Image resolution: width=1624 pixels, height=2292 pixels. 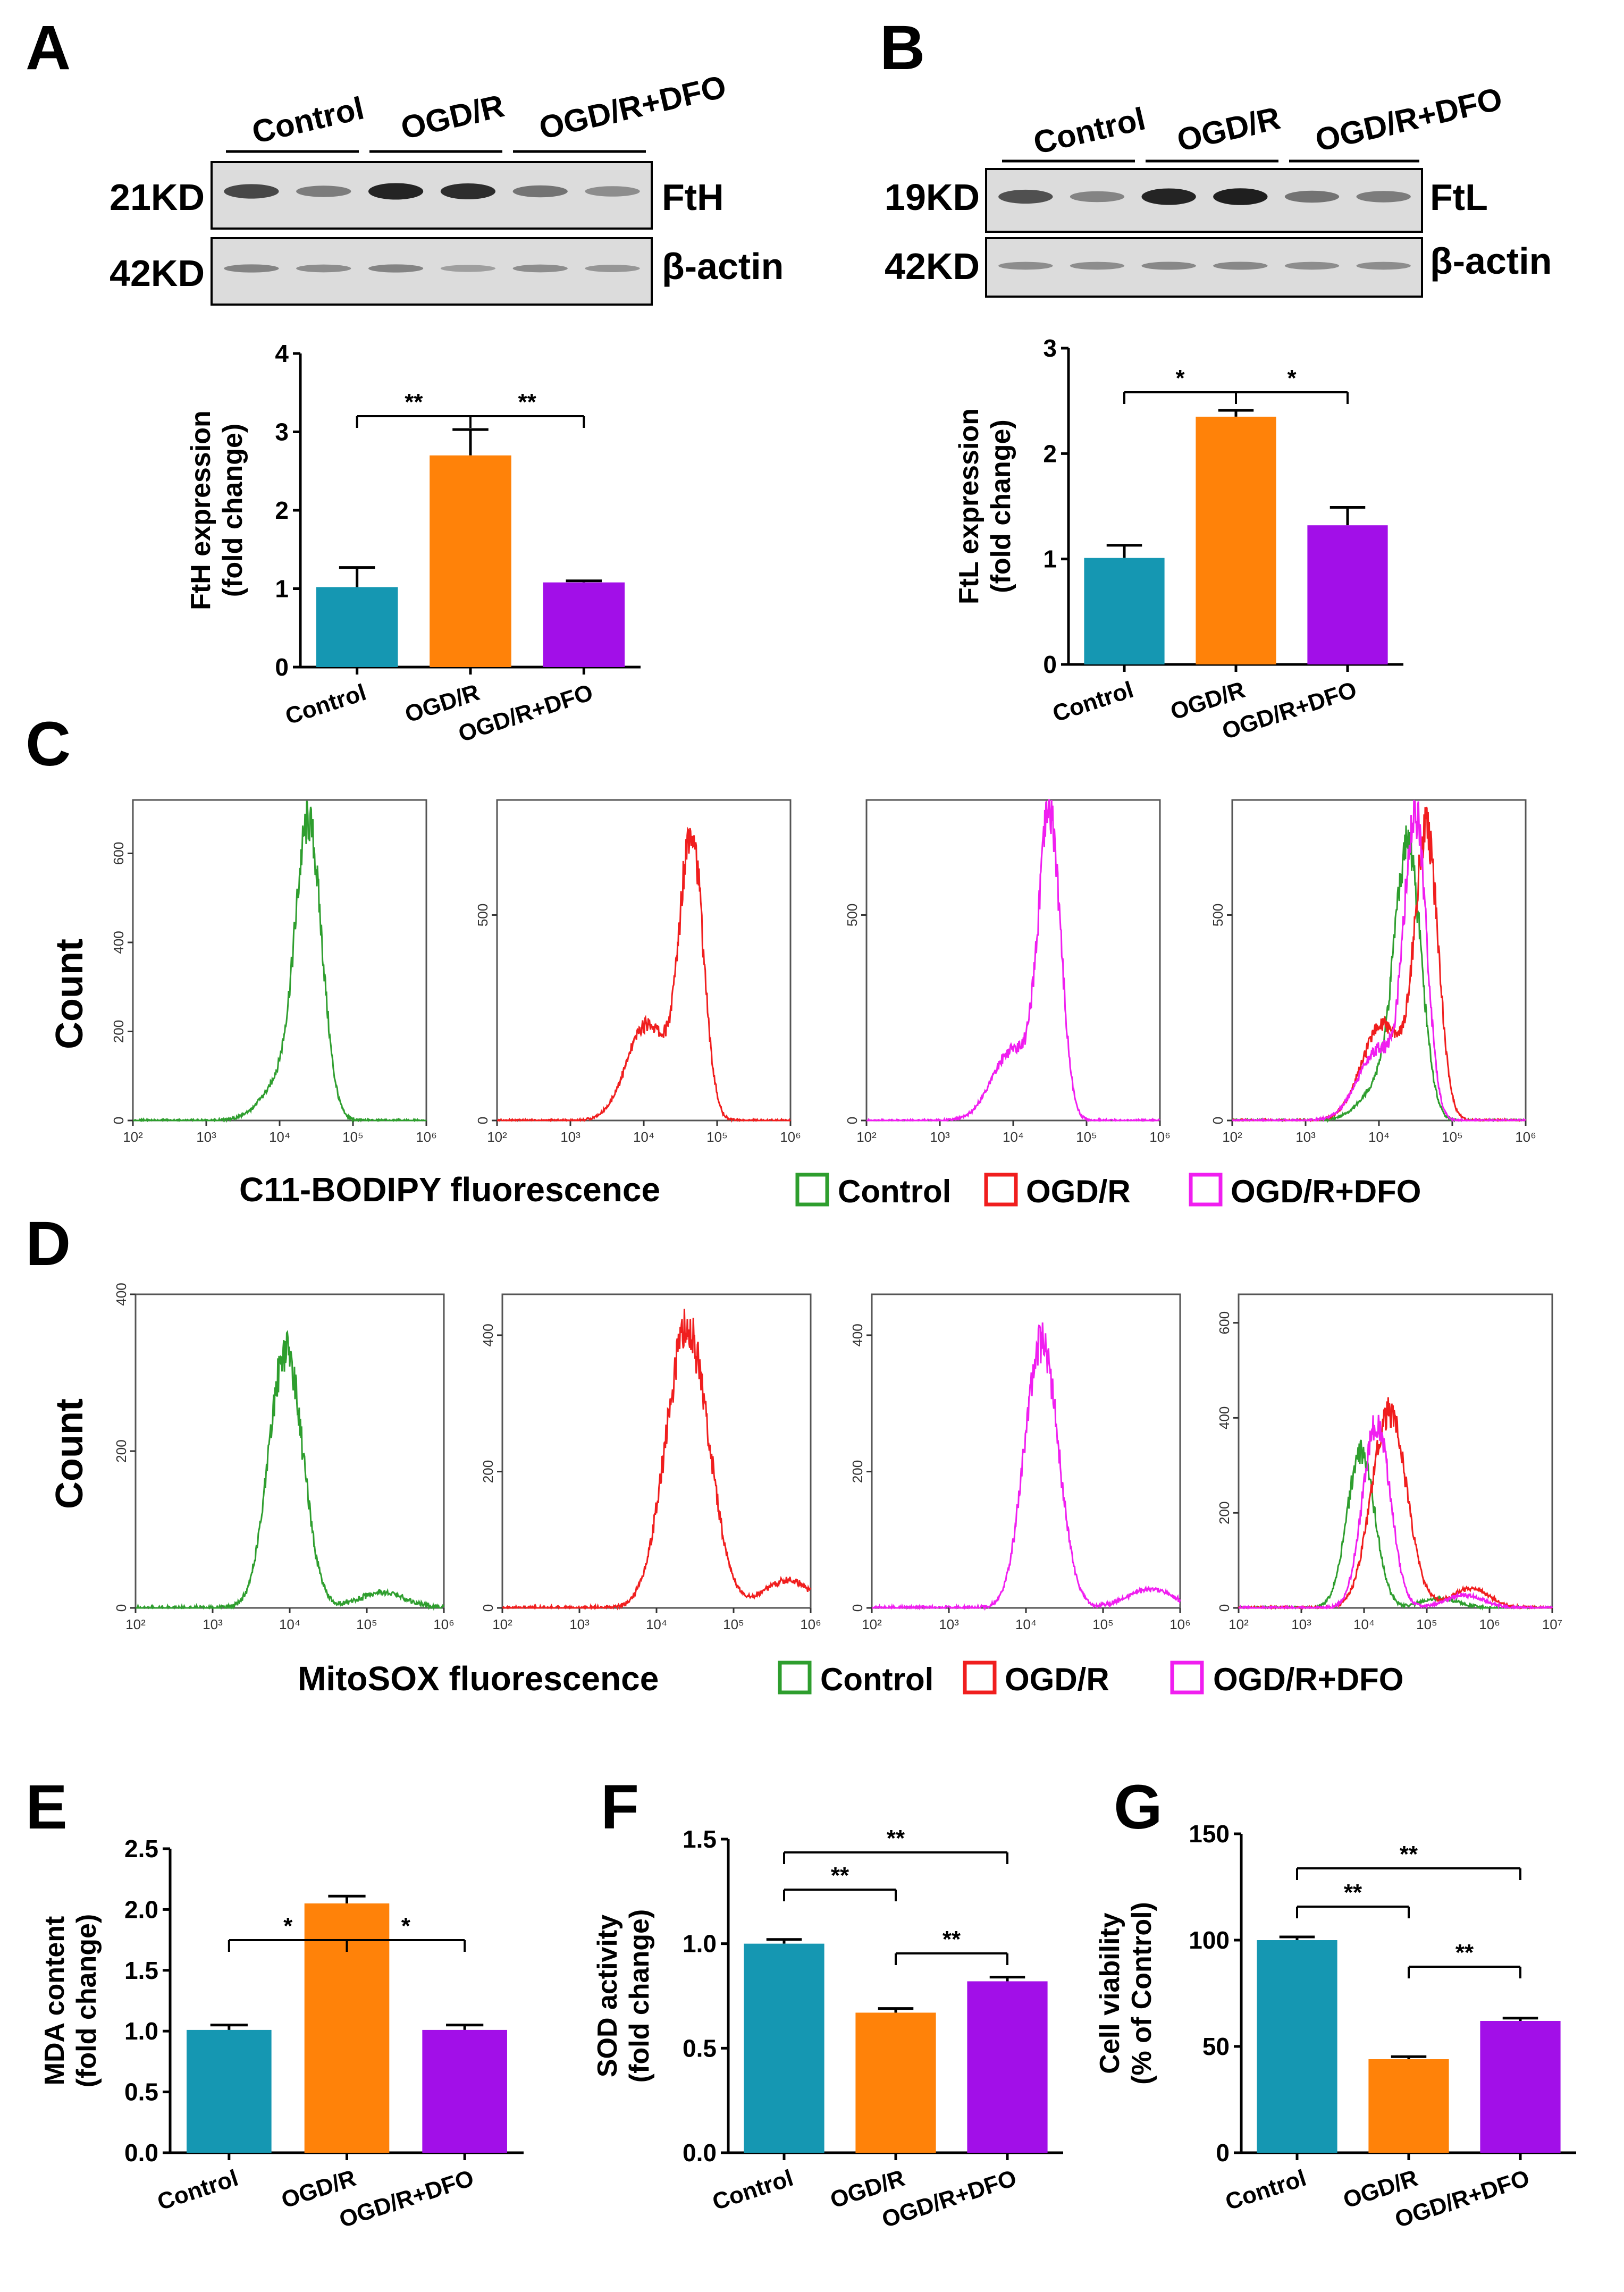 What do you see at coordinates (69, 1453) in the screenshot?
I see `flow-d-ylabel: Count` at bounding box center [69, 1453].